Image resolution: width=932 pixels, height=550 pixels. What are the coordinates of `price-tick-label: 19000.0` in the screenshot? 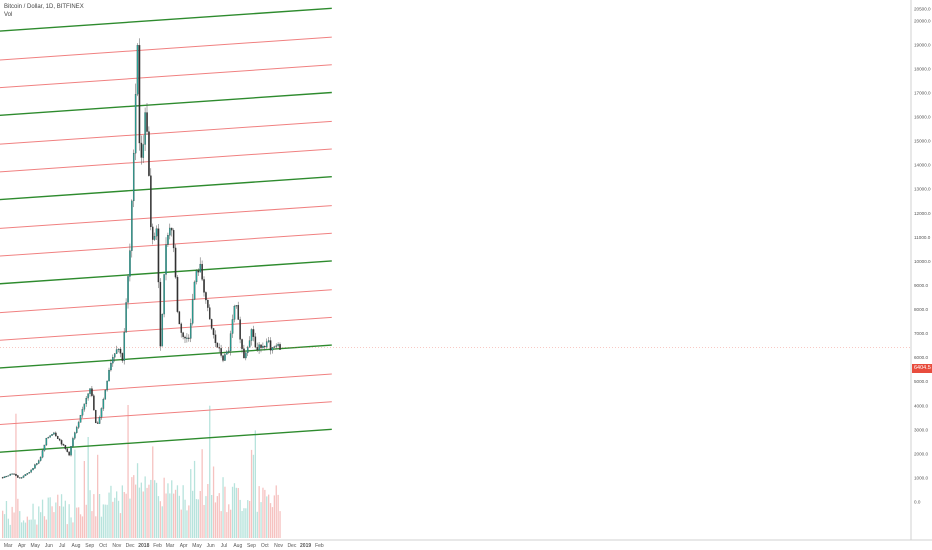 It's located at (922, 44).